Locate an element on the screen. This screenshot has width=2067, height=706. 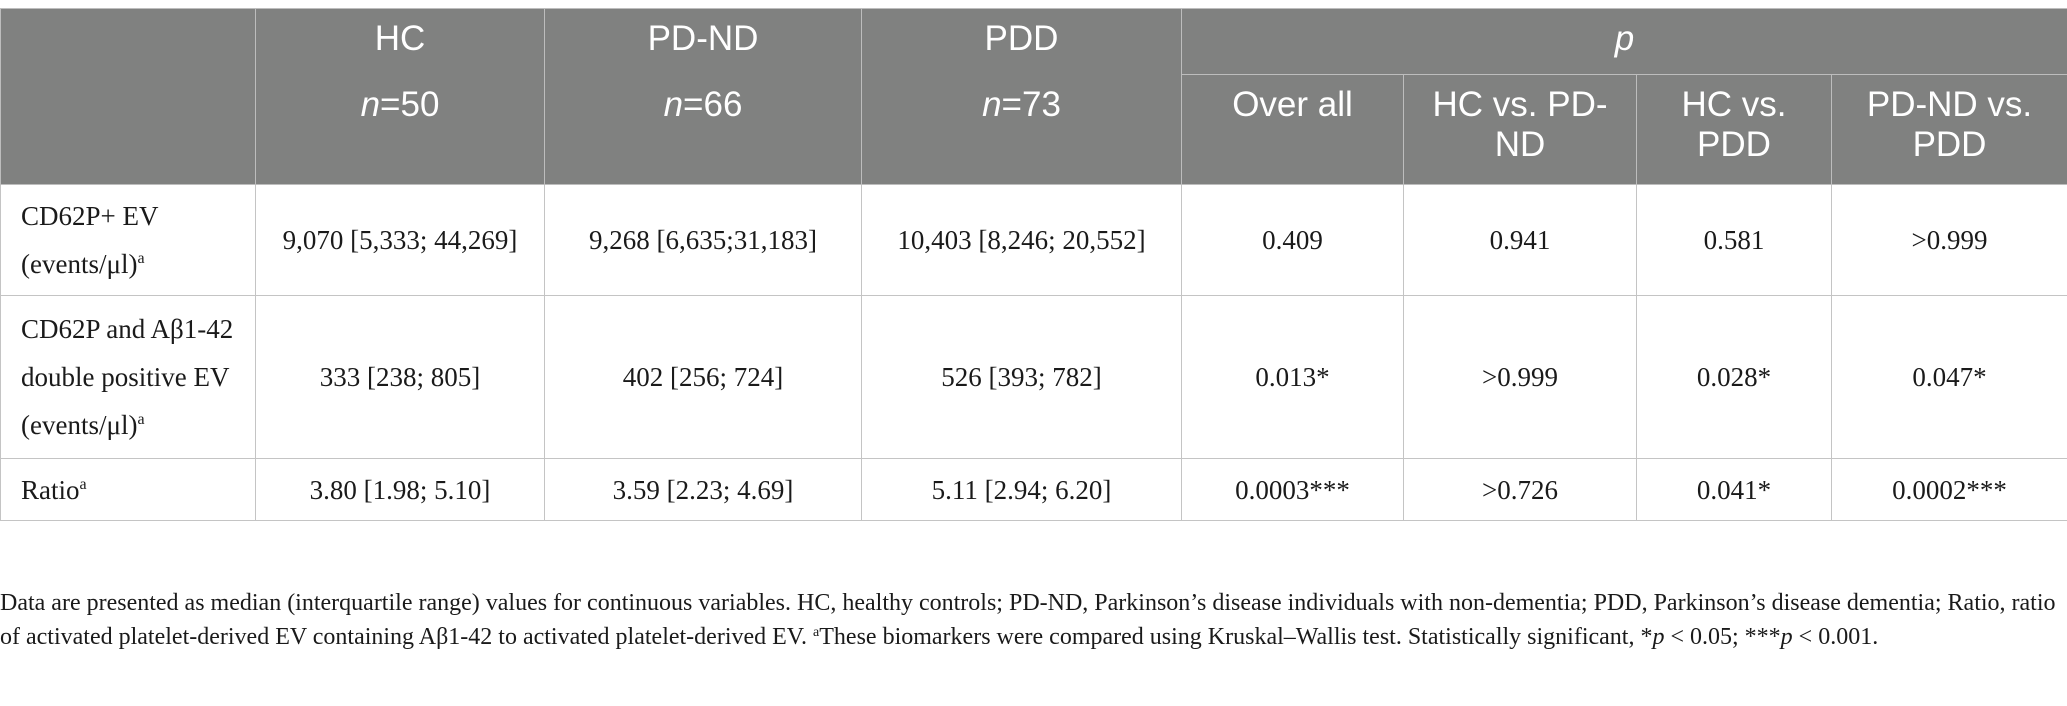
header-overall: Over all is located at coordinates (1292, 129).